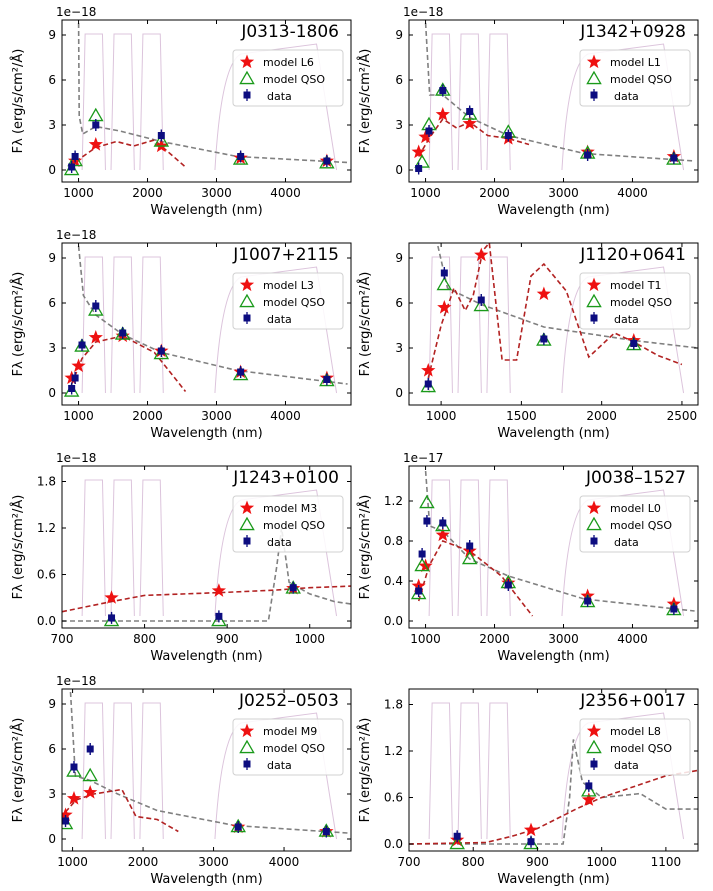  Describe the element at coordinates (46, 482) in the screenshot. I see `y-tick-label: 1.8` at that location.